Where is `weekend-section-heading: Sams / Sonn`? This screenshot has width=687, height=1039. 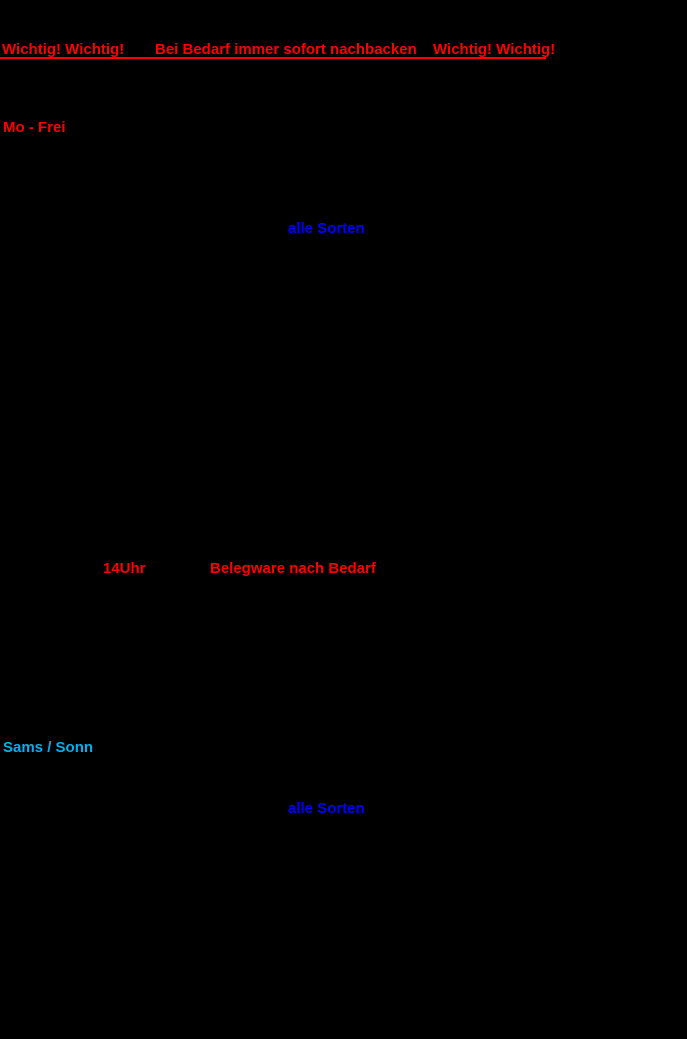 weekend-section-heading: Sams / Sonn is located at coordinates (48, 747).